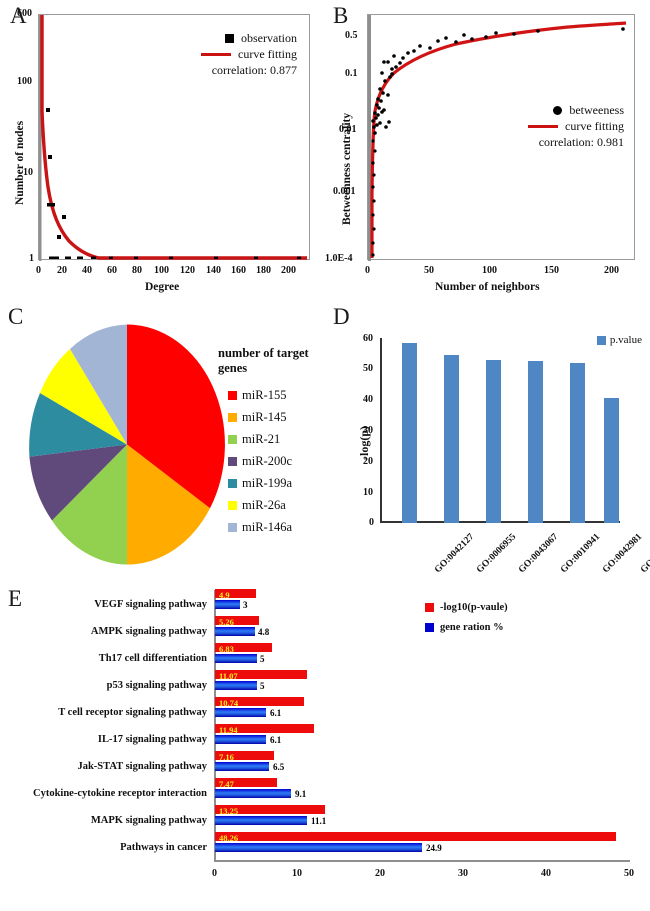 The width and height of the screenshot is (650, 911). Describe the element at coordinates (232, 505) in the screenshot. I see `swatch-yellow-icon` at that location.